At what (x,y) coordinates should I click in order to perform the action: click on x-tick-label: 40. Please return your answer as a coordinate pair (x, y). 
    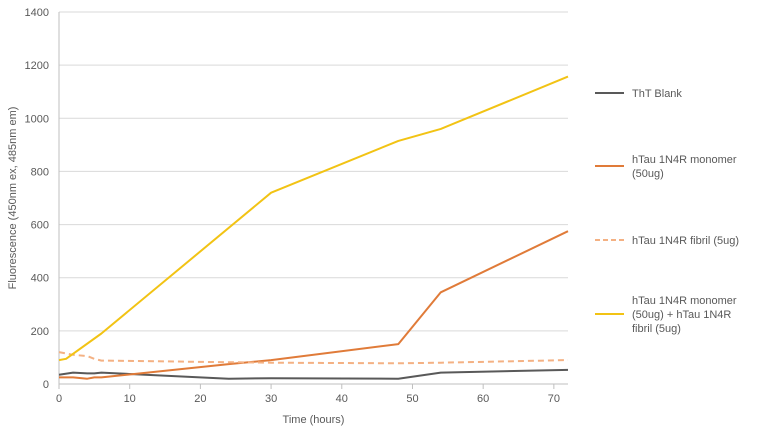
    Looking at the image, I should click on (342, 399).